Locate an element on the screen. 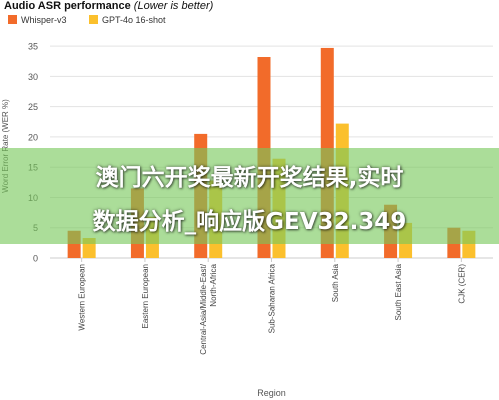 The width and height of the screenshot is (499, 400). y-tick-label: 30 is located at coordinates (33, 77).